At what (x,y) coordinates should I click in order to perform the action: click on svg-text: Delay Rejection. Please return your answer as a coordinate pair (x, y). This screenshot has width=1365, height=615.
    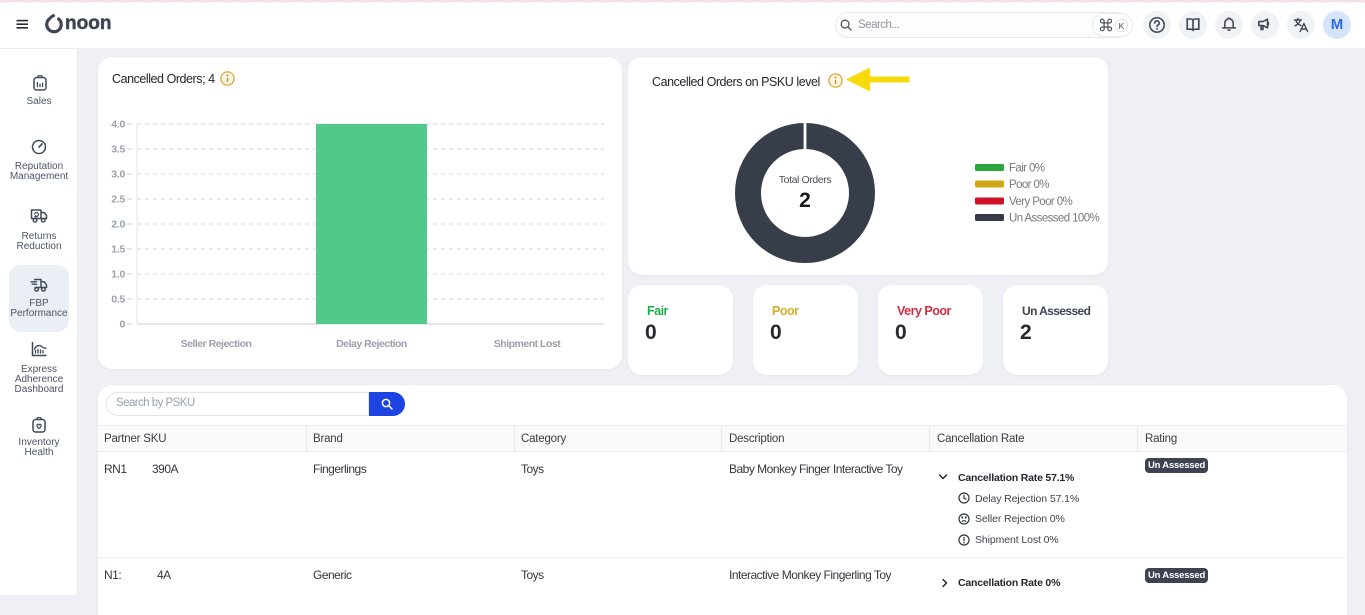
    Looking at the image, I should click on (371, 344).